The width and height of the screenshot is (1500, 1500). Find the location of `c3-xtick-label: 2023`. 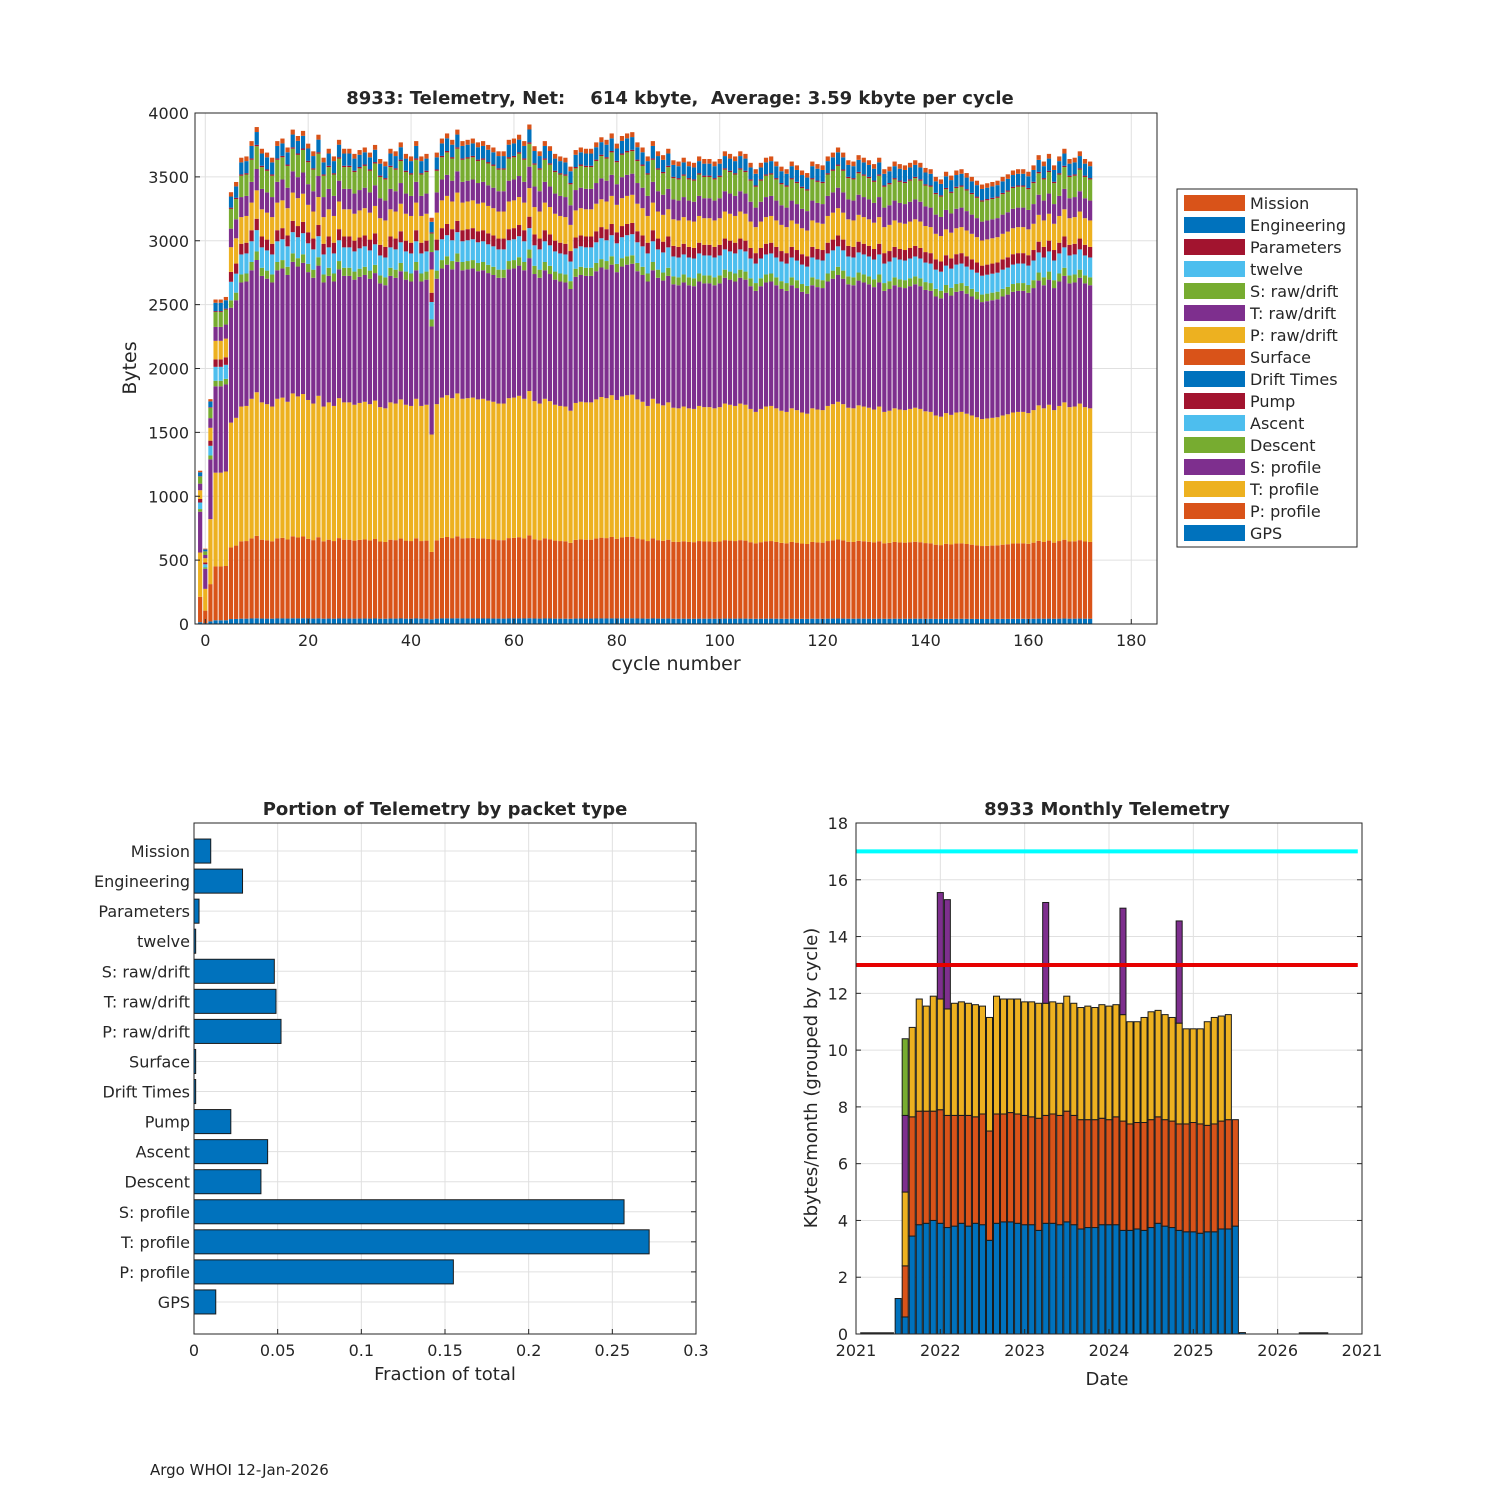

c3-xtick-label: 2023 is located at coordinates (1024, 1350).